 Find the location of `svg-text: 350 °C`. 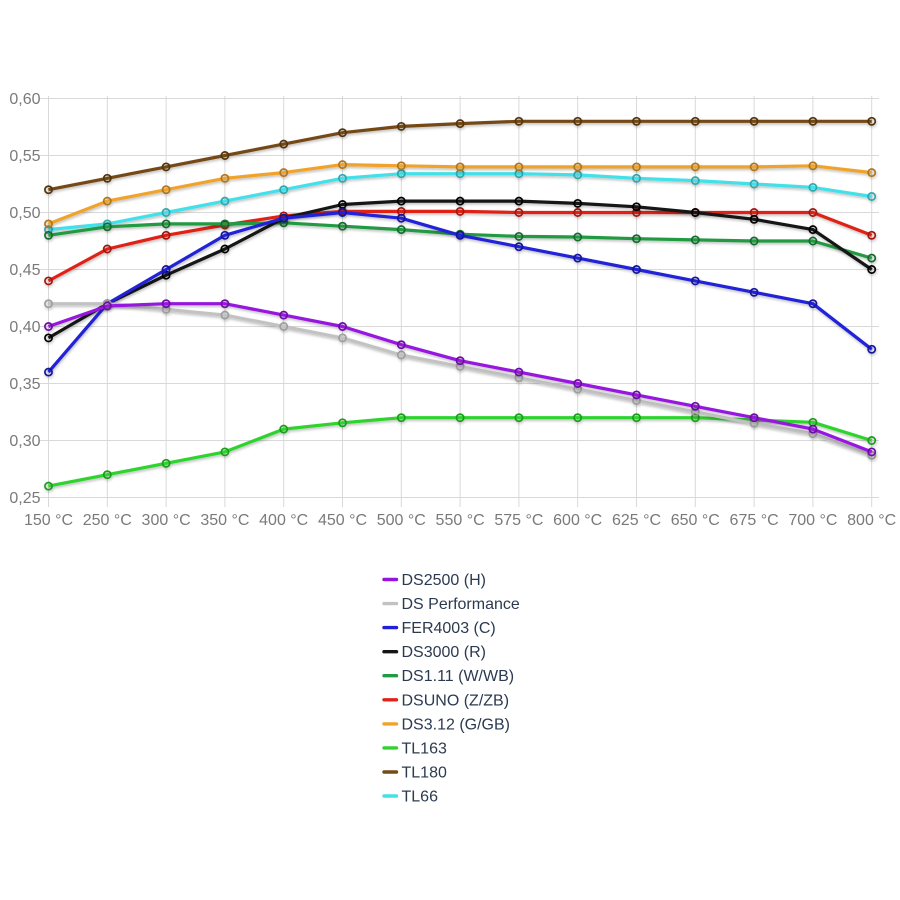

svg-text: 350 °C is located at coordinates (224, 520).